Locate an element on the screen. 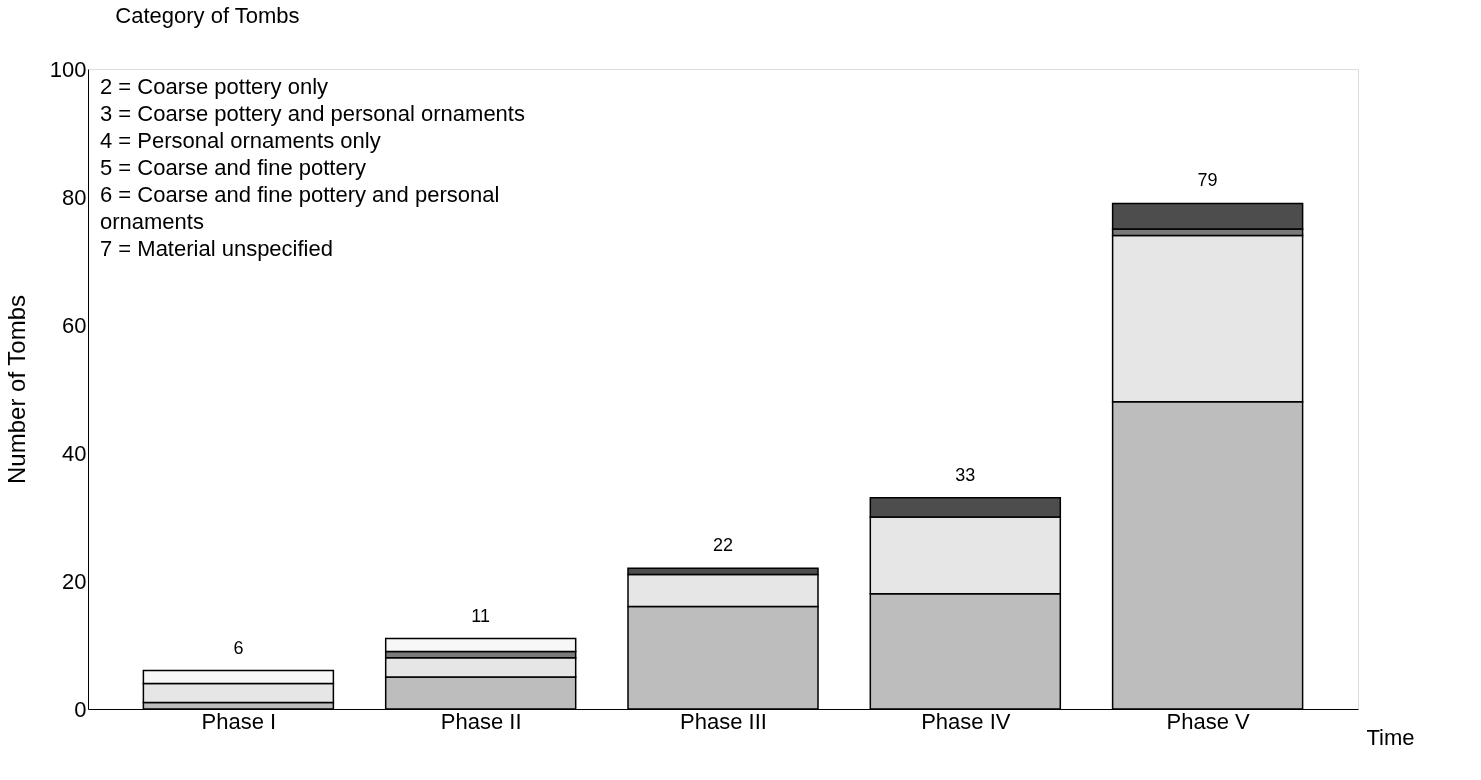 This screenshot has width=1481, height=780. total-label: 6 is located at coordinates (238, 647).